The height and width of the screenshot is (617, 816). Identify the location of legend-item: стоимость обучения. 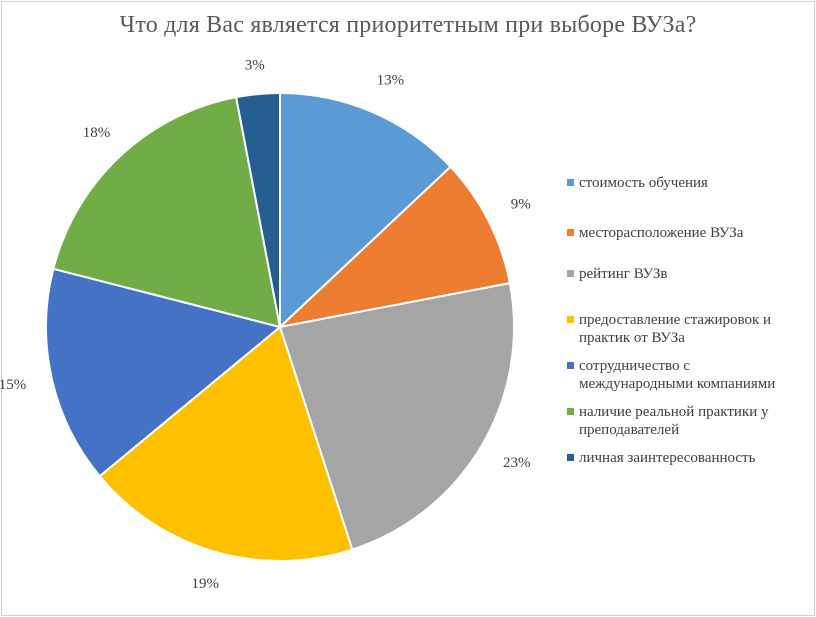
(687, 183).